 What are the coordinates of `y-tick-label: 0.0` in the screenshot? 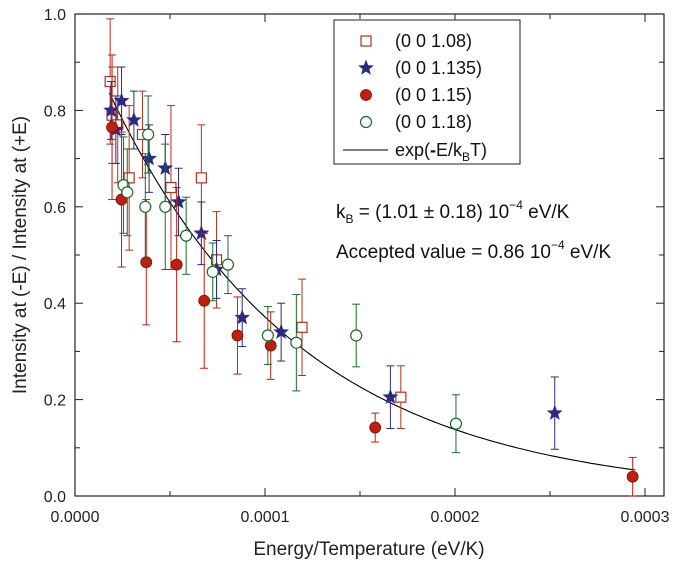 It's located at (55, 497).